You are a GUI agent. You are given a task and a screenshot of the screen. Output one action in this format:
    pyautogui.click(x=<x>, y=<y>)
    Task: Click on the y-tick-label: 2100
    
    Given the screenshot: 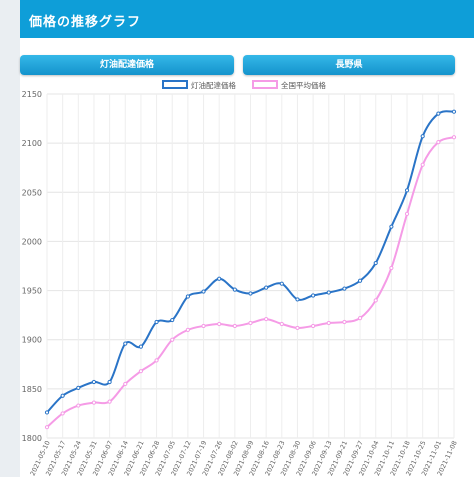 What is the action you would take?
    pyautogui.click(x=32, y=143)
    